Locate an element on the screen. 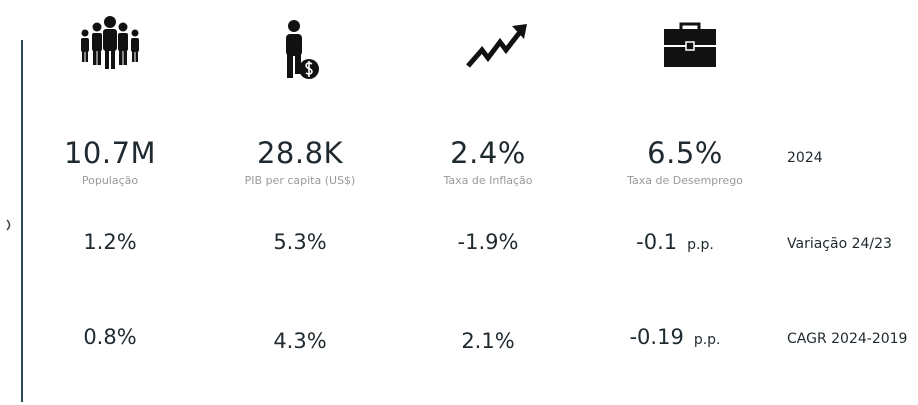 This screenshot has width=918, height=405. population-icon is located at coordinates (110, 42).